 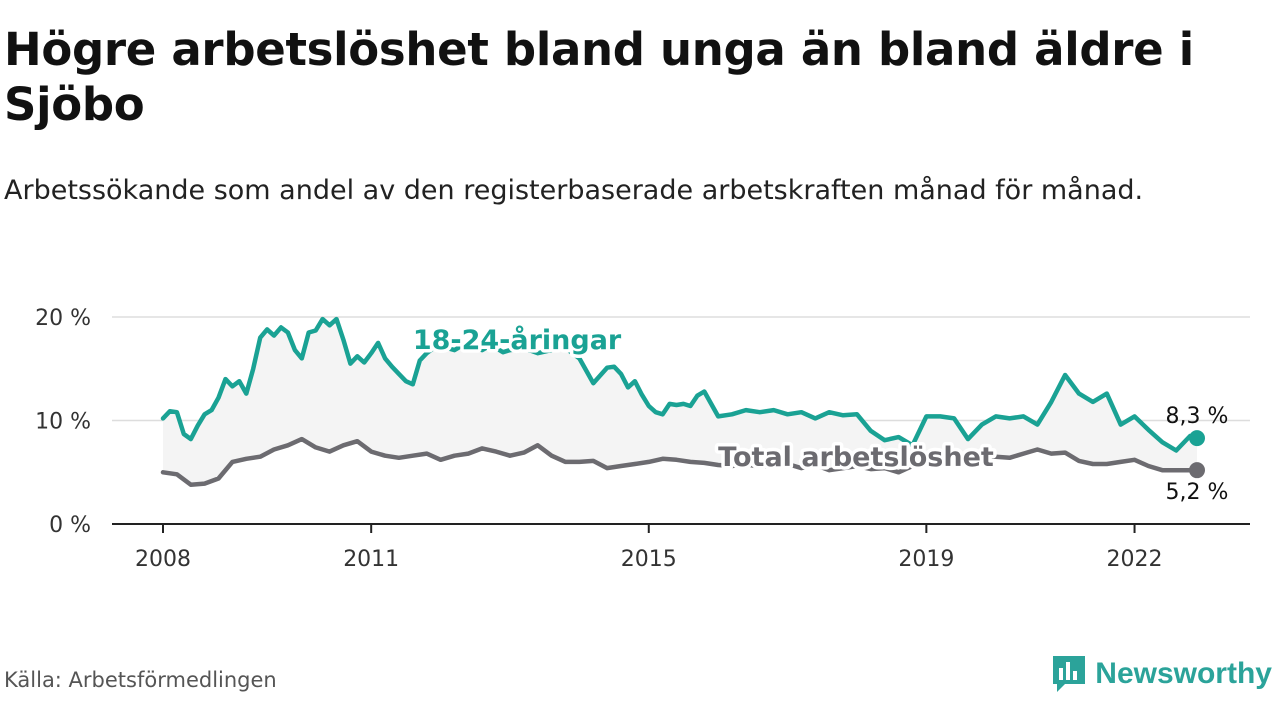 I want to click on series-label-total: Total arbetslöshet, so click(x=856, y=457).